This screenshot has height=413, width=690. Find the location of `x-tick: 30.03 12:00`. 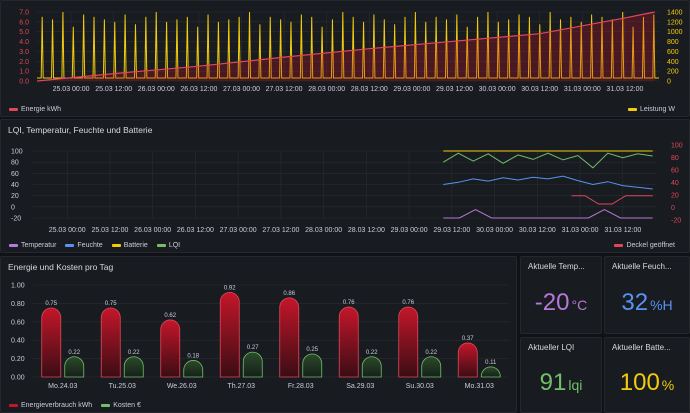

x-tick: 30.03 12:00 is located at coordinates (539, 89).